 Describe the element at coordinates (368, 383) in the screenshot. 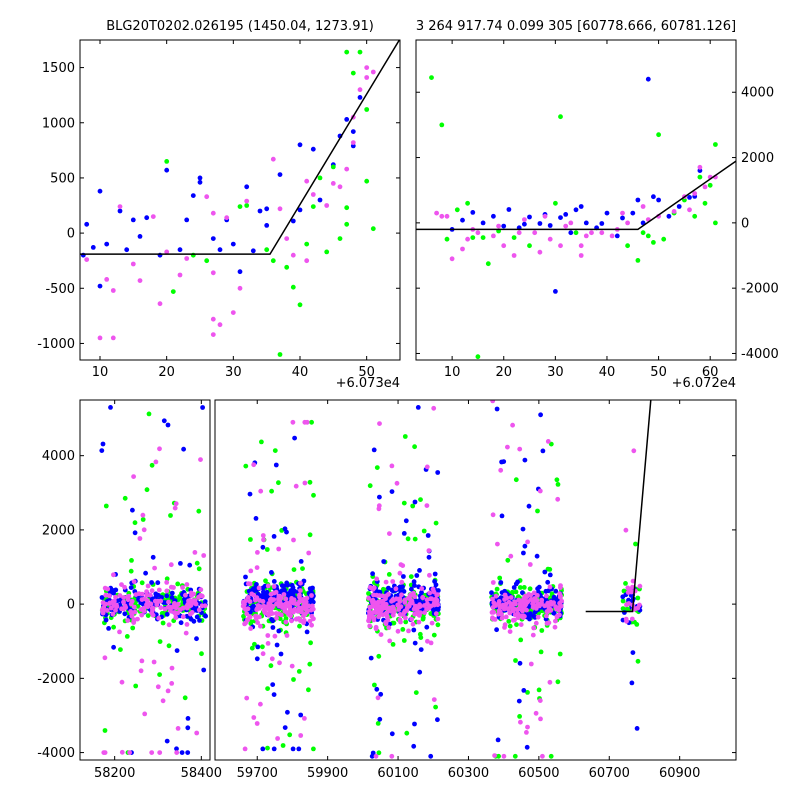

I see `panel-a-offset-label: +6.073e4` at that location.